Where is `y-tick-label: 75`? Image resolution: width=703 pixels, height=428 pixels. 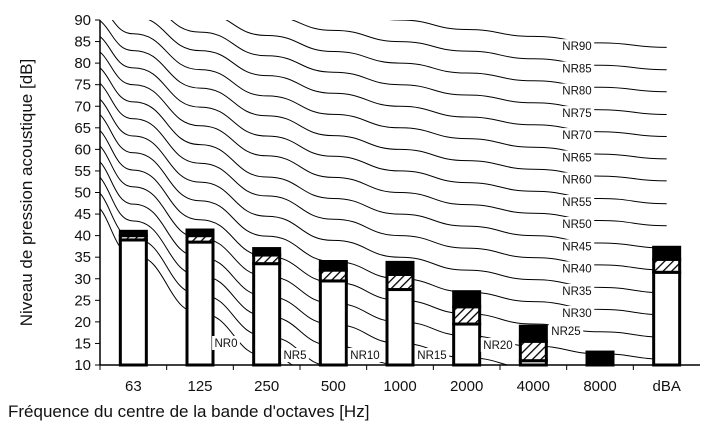 y-tick-label: 75 is located at coordinates (82, 85).